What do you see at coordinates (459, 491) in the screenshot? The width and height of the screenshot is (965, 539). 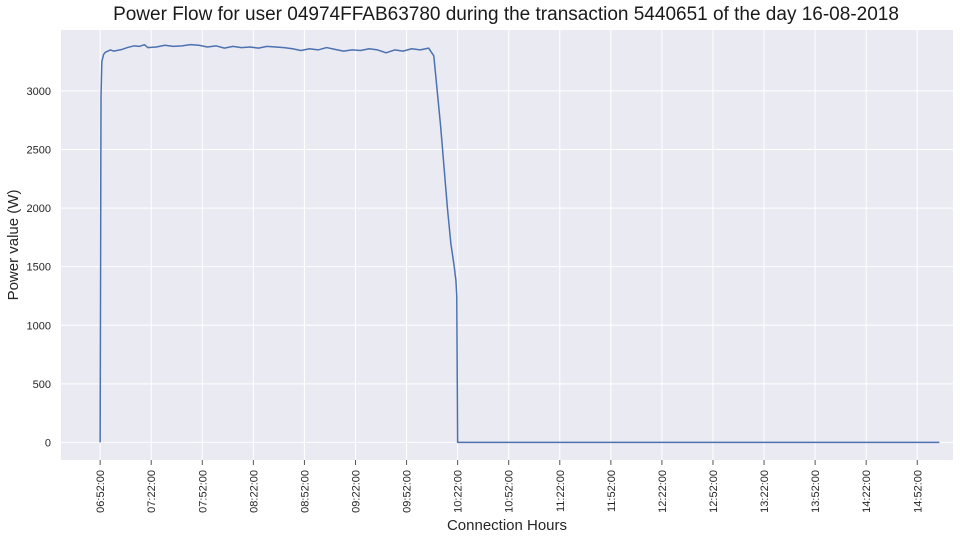 I see `x-tick-label: 10:22:00` at bounding box center [459, 491].